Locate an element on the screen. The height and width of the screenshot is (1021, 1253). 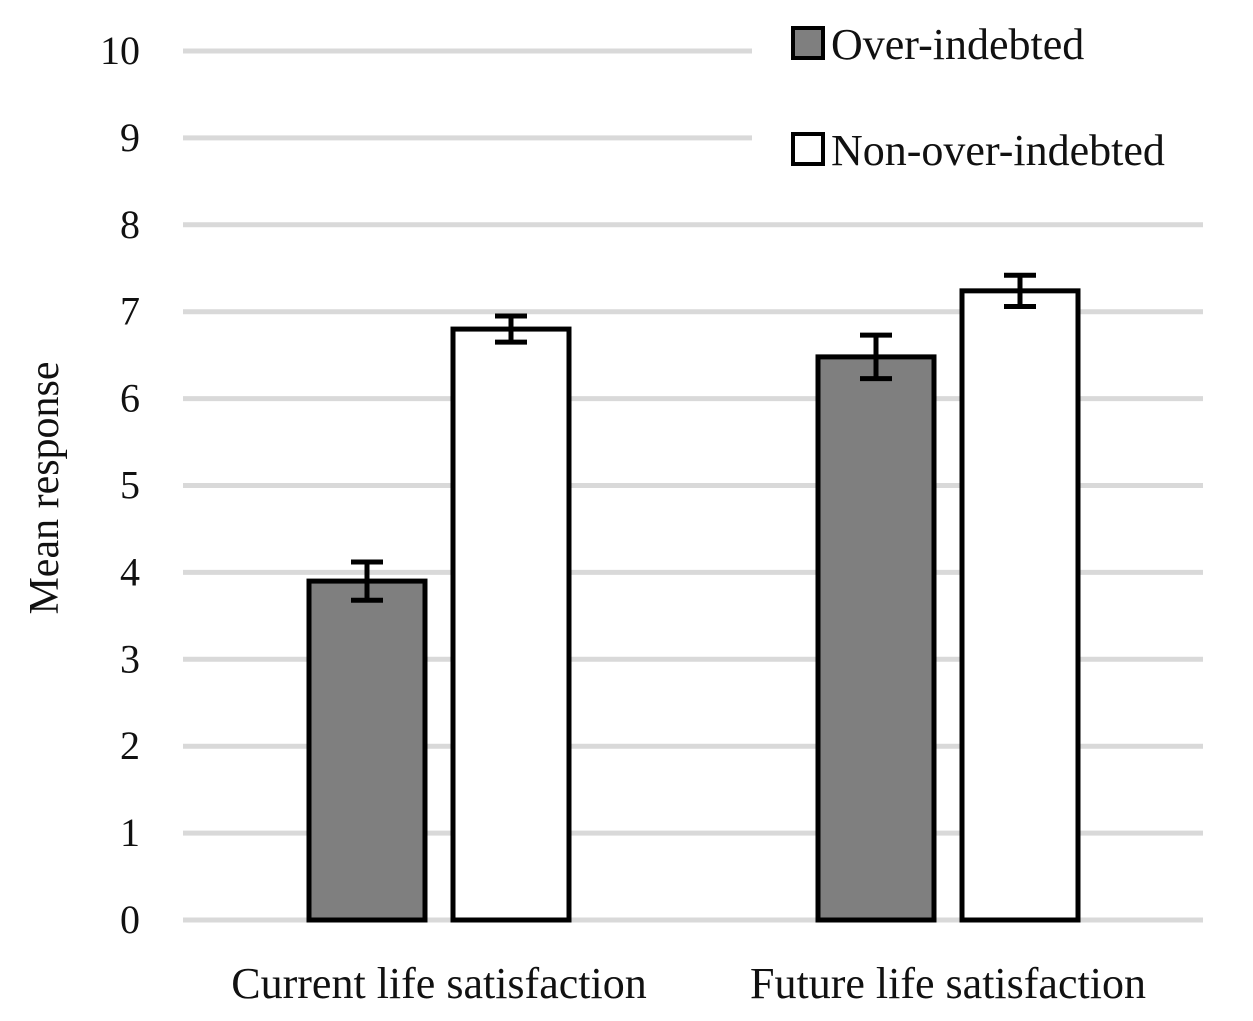
x-category-label: Future life satisfaction is located at coordinates (948, 983).